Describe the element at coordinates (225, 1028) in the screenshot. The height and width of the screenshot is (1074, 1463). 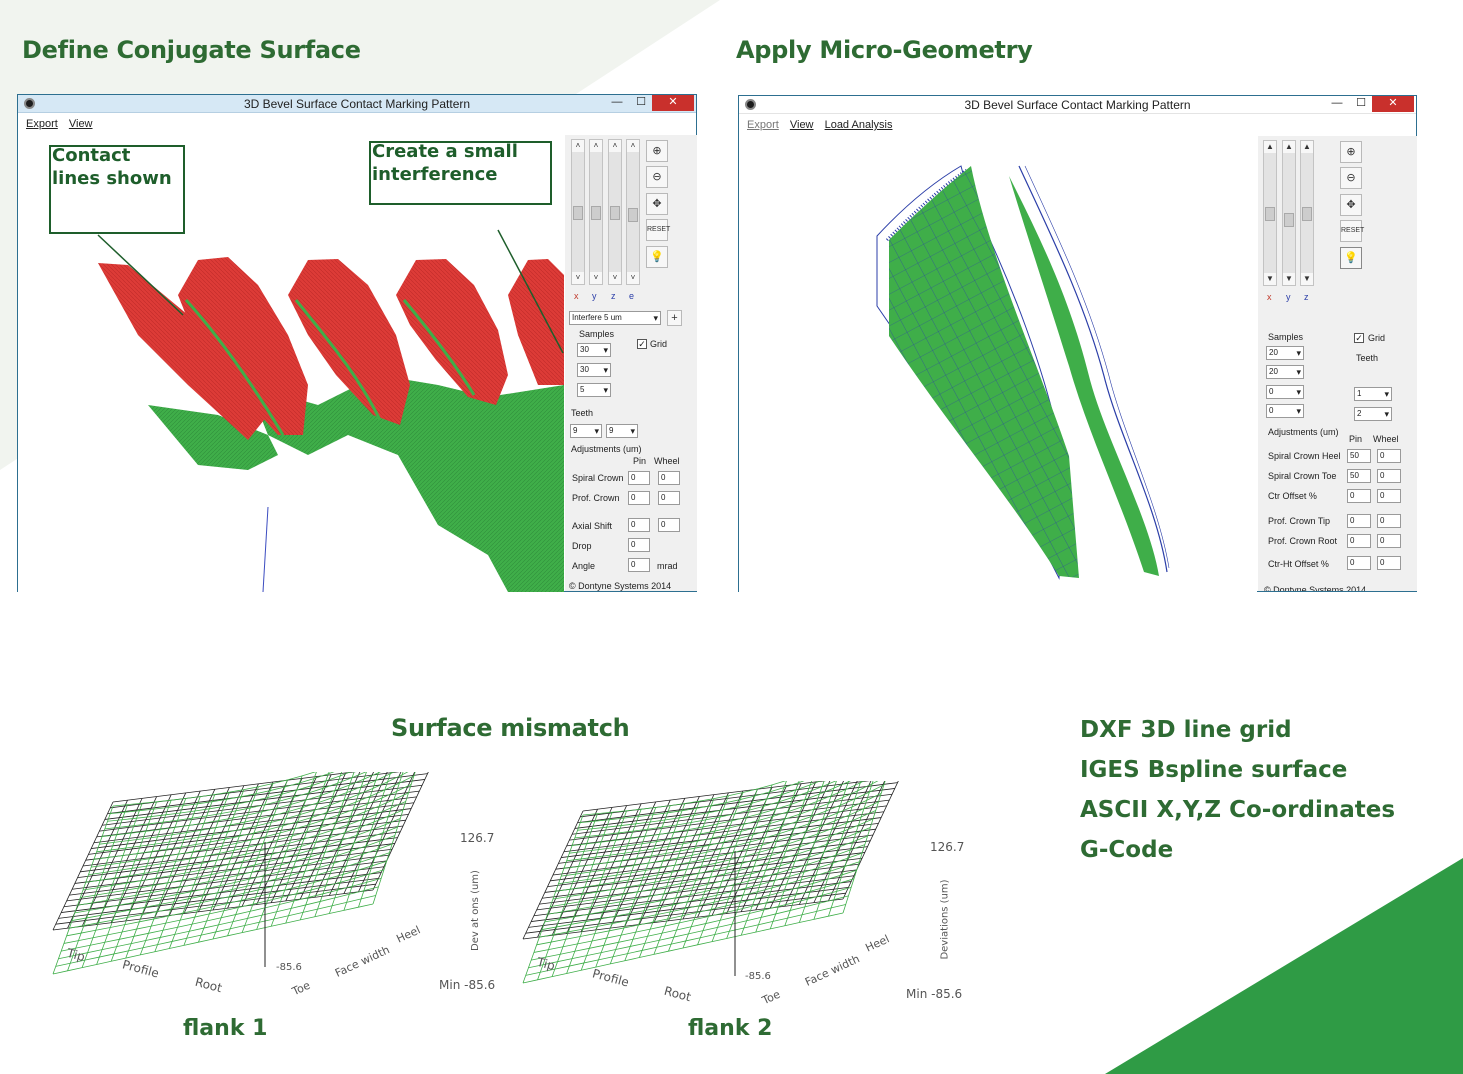
I see `plot1-caption: flank 1` at that location.